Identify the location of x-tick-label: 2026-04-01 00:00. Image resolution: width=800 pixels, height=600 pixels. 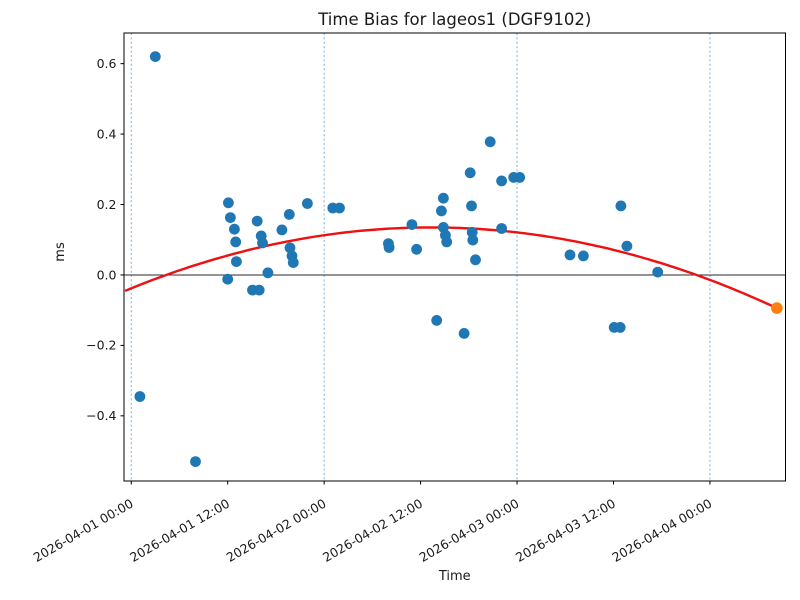
(83, 530).